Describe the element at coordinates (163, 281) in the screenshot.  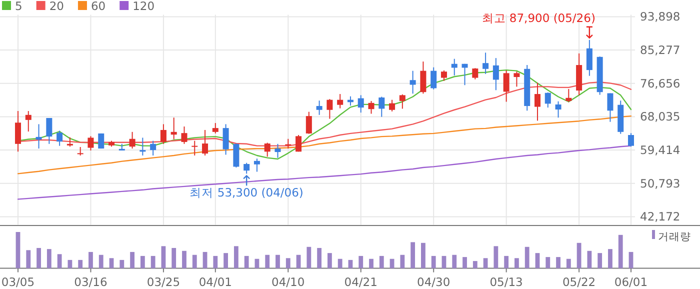
I see `x-tick-label: 03/25` at that location.